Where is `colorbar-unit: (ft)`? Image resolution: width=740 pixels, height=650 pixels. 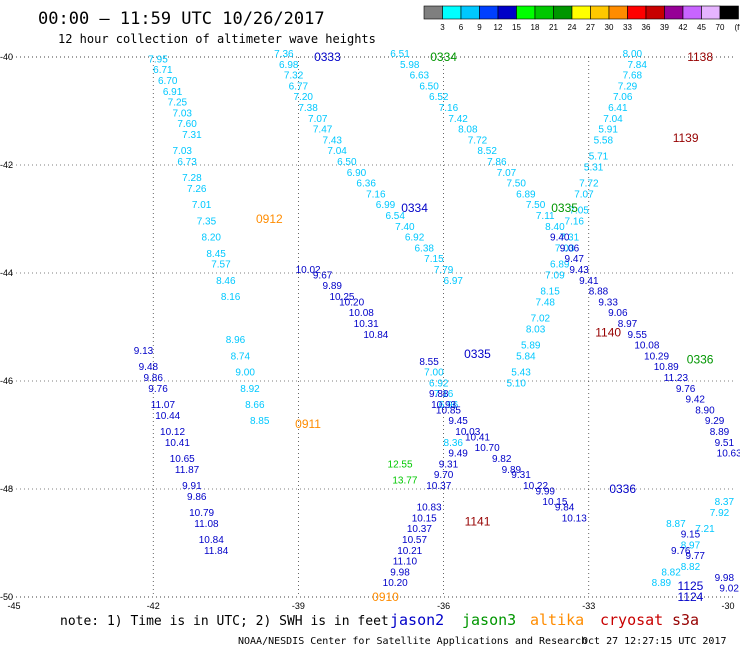
colorbar-unit: (ft) is located at coordinates (737, 27).